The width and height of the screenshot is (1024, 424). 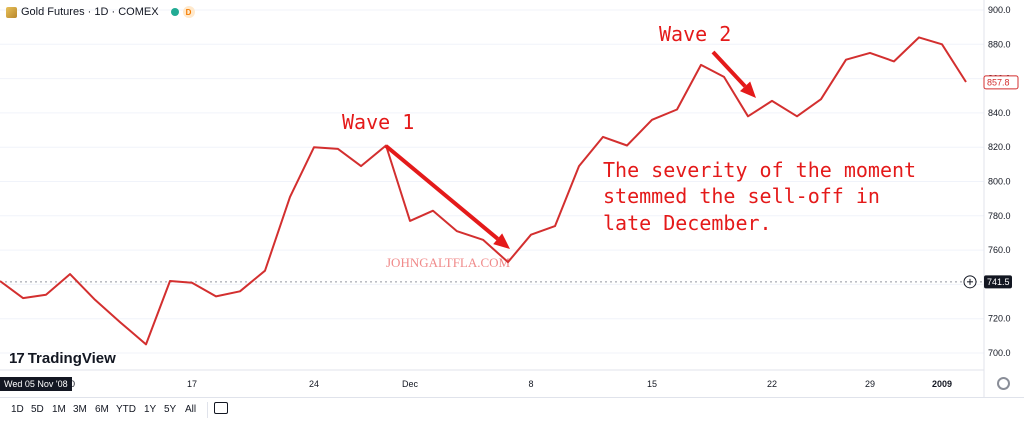 I want to click on price-tick-label: 760.0, so click(x=999, y=250).